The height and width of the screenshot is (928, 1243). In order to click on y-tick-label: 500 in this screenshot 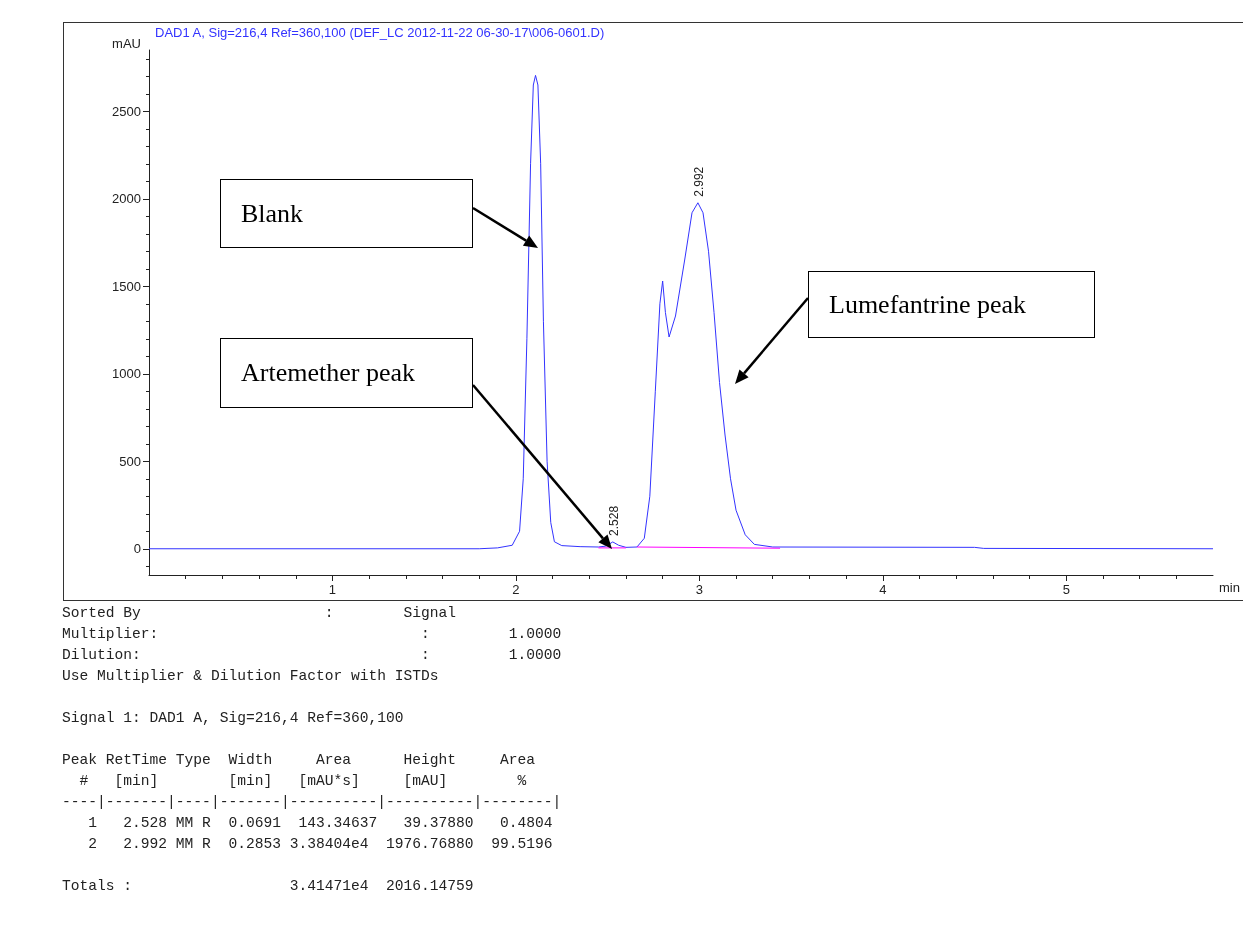, I will do `click(130, 461)`.